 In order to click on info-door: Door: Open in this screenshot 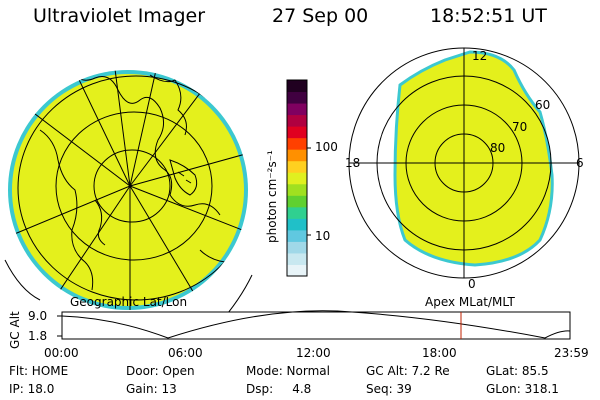, I will do `click(160, 371)`.